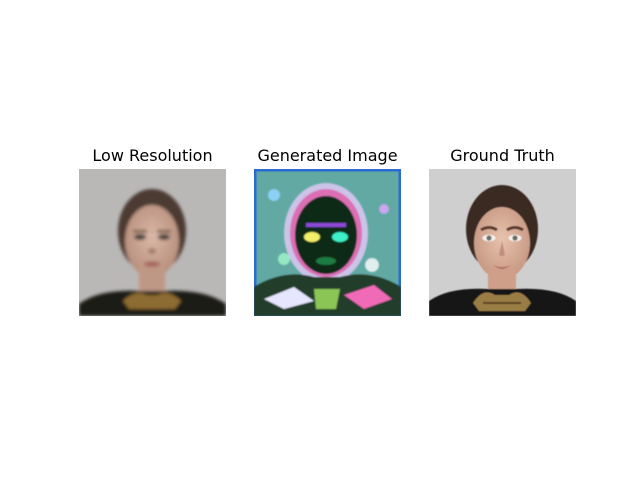 This screenshot has width=640, height=480. I want to click on generated-image, so click(327, 242).